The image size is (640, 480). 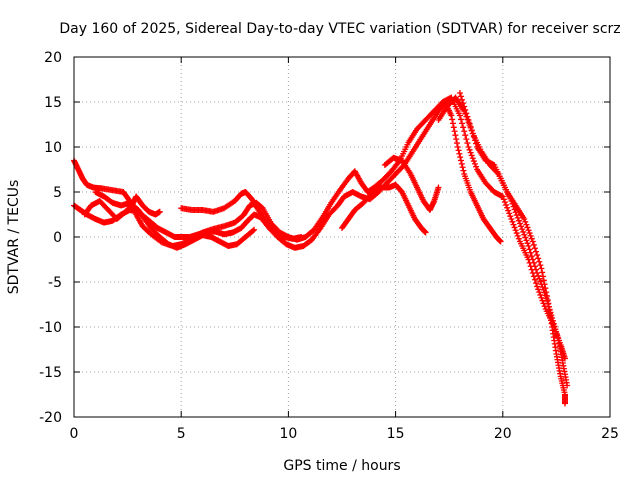 I want to click on x-tick-label: 5, so click(x=181, y=434).